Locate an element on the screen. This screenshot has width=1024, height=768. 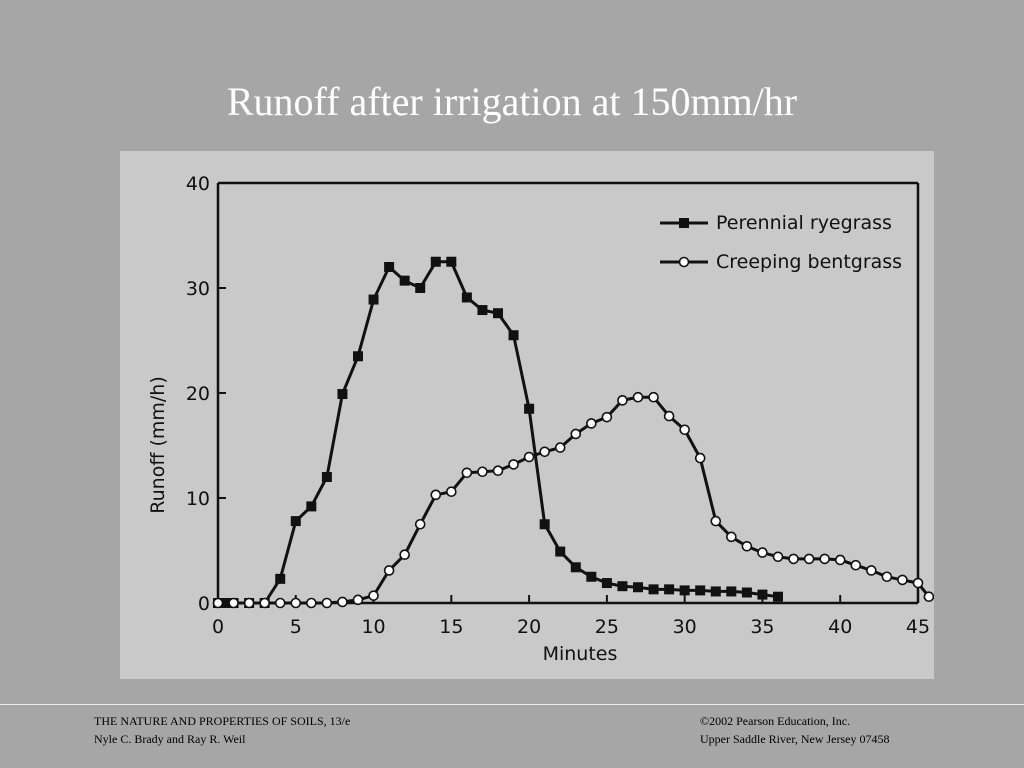
footer-publisher: ©2002 Pearson Education, Inc. is located at coordinates (775, 721).